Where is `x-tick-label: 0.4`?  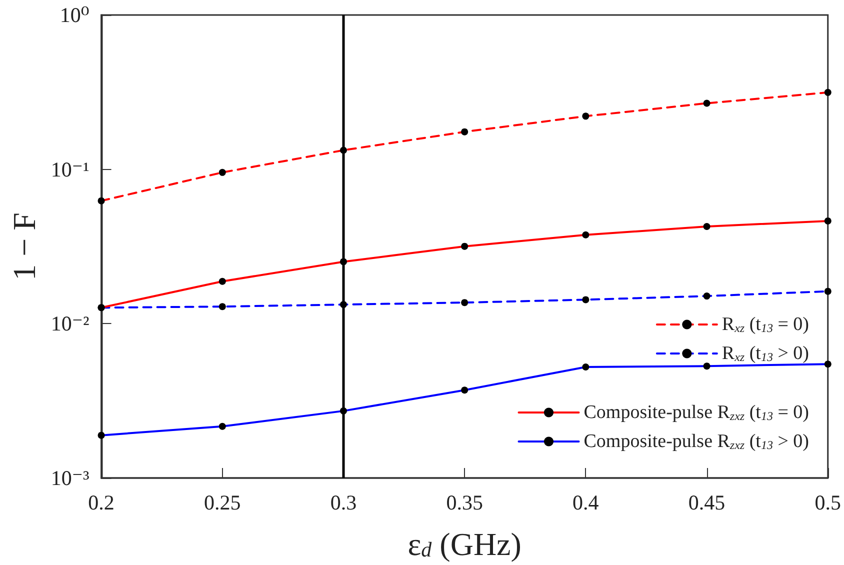
x-tick-label: 0.4 is located at coordinates (586, 502).